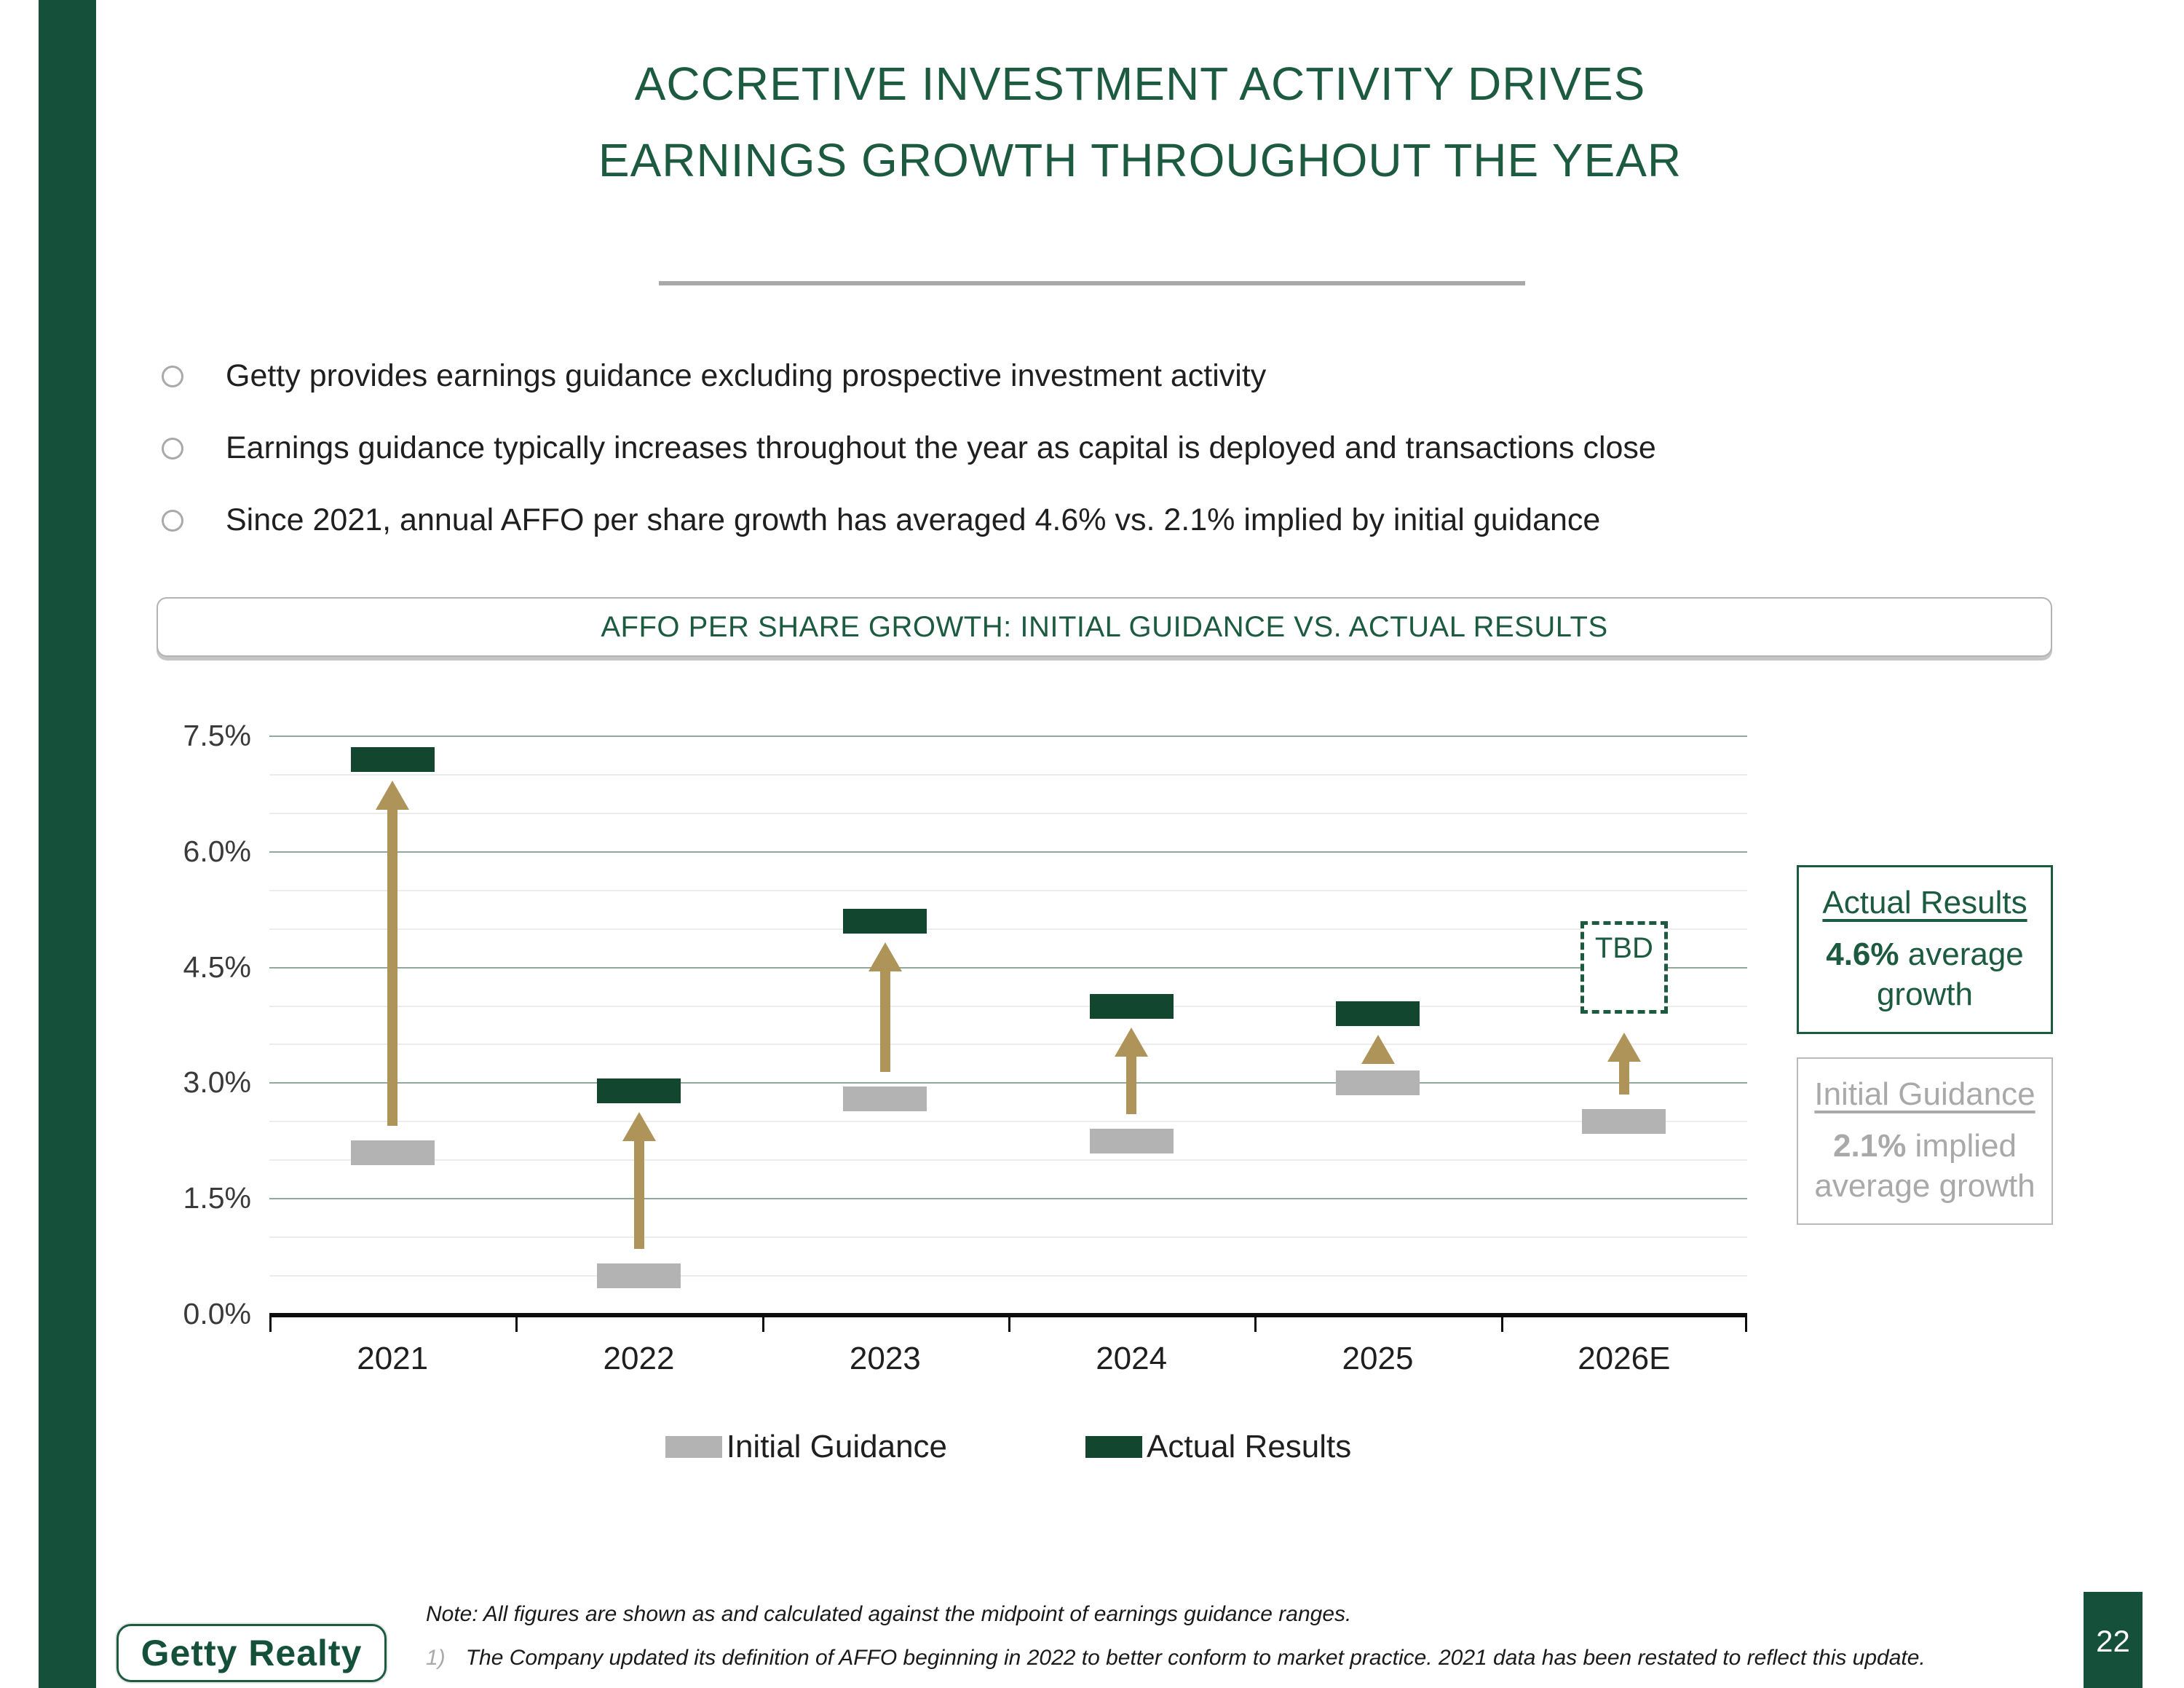 The image size is (2184, 1688). What do you see at coordinates (1924, 902) in the screenshot?
I see `actual-results-callout-title: Actual Results` at bounding box center [1924, 902].